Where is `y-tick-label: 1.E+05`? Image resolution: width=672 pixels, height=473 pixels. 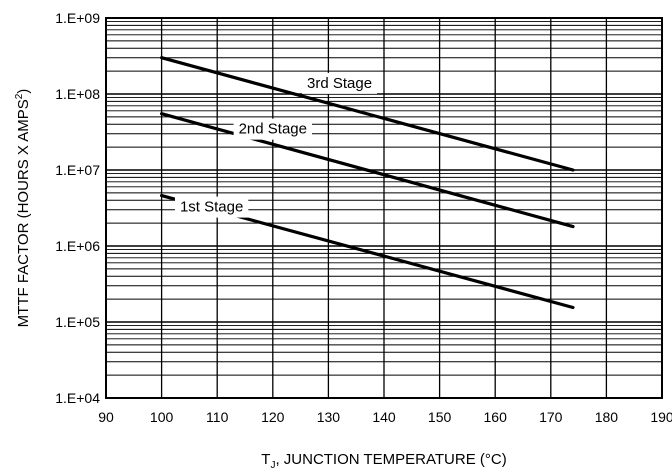
y-tick-label: 1.E+05 is located at coordinates (77, 322).